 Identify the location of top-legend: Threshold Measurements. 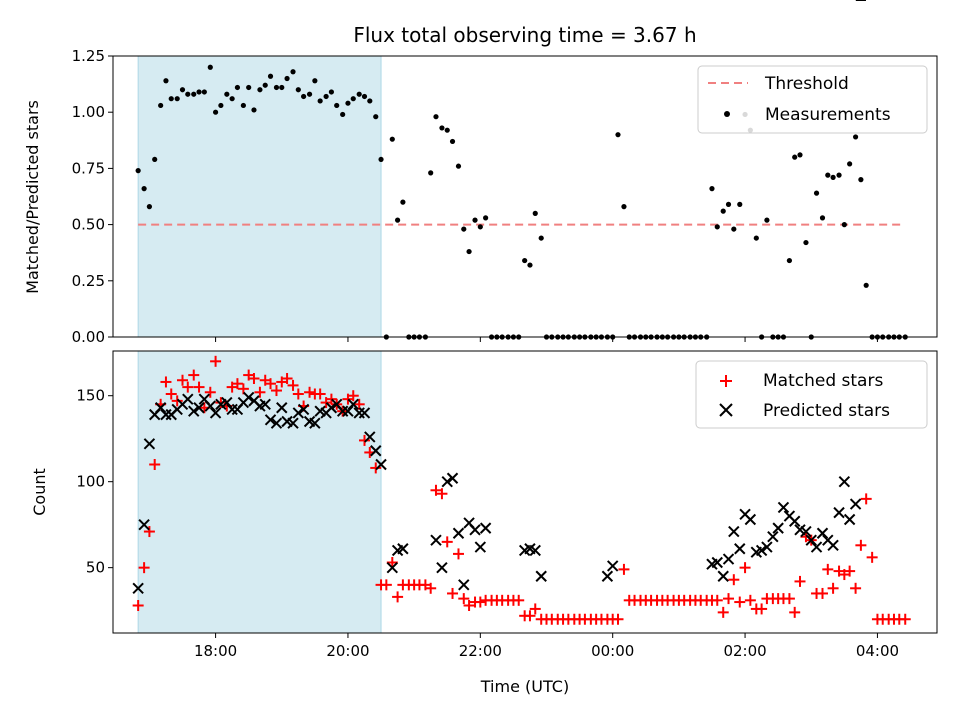
(812, 99).